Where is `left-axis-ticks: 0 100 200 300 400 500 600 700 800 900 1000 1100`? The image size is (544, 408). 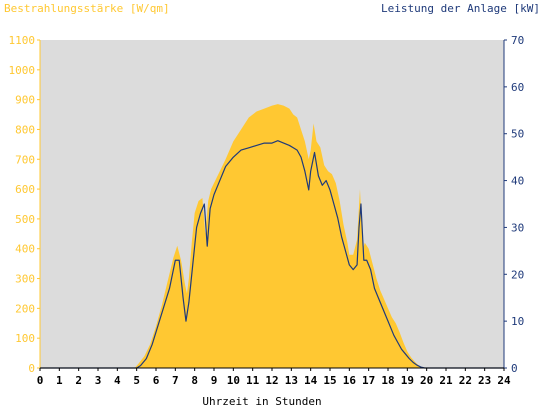 left-axis-ticks: 0 100 200 300 400 500 600 700 800 900 1000 1100 is located at coordinates (24, 204).